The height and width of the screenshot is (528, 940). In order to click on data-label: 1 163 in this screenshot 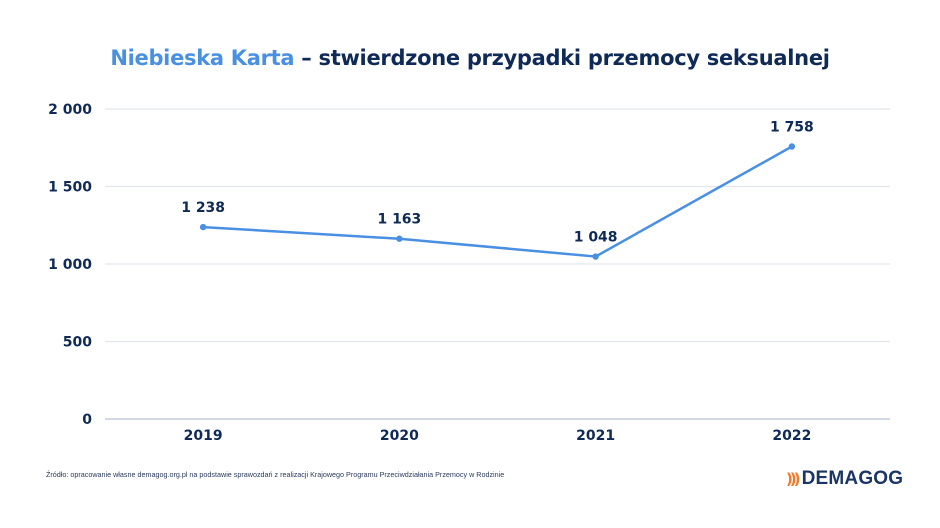, I will do `click(399, 220)`.